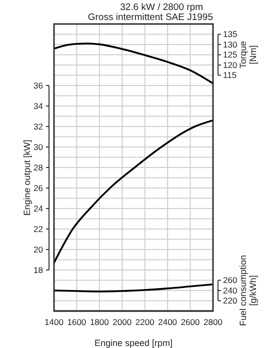 The image size is (269, 348). What do you see at coordinates (150, 17) in the screenshot?
I see `chart-subtitle: Gross intermittent SAE J1995` at bounding box center [150, 17].